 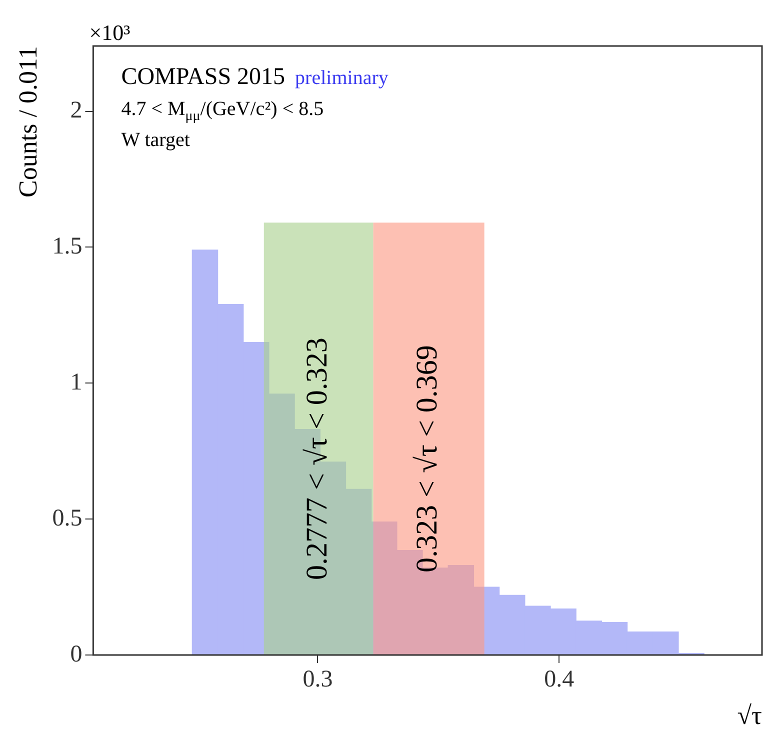 I want to click on x-tick-label: 0.3, so click(x=317, y=679).